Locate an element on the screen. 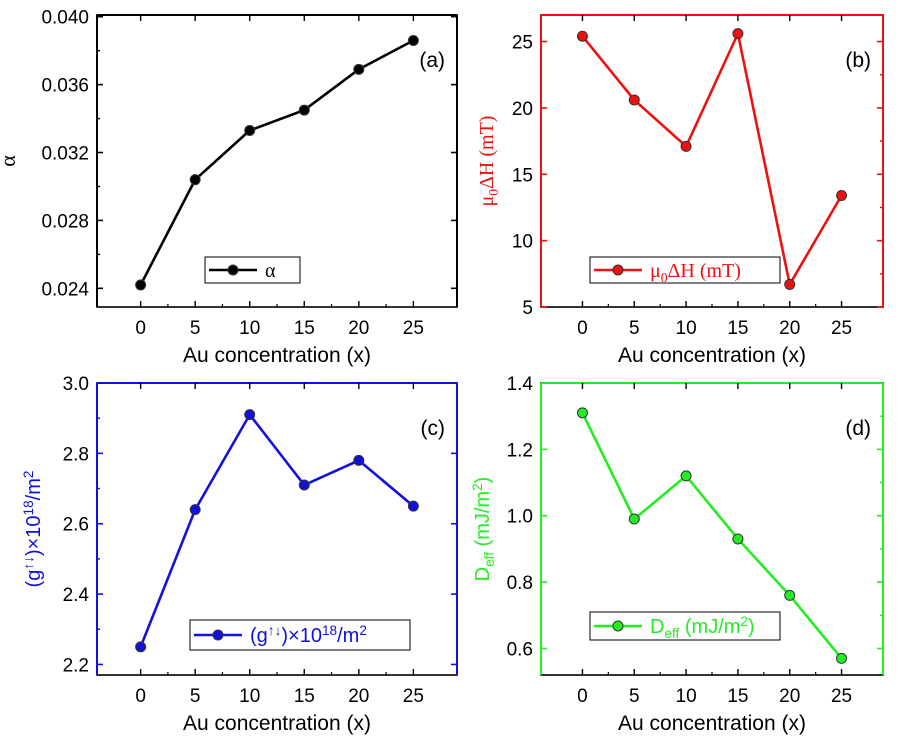  y-tick-label: 0.032 is located at coordinates (65, 154).